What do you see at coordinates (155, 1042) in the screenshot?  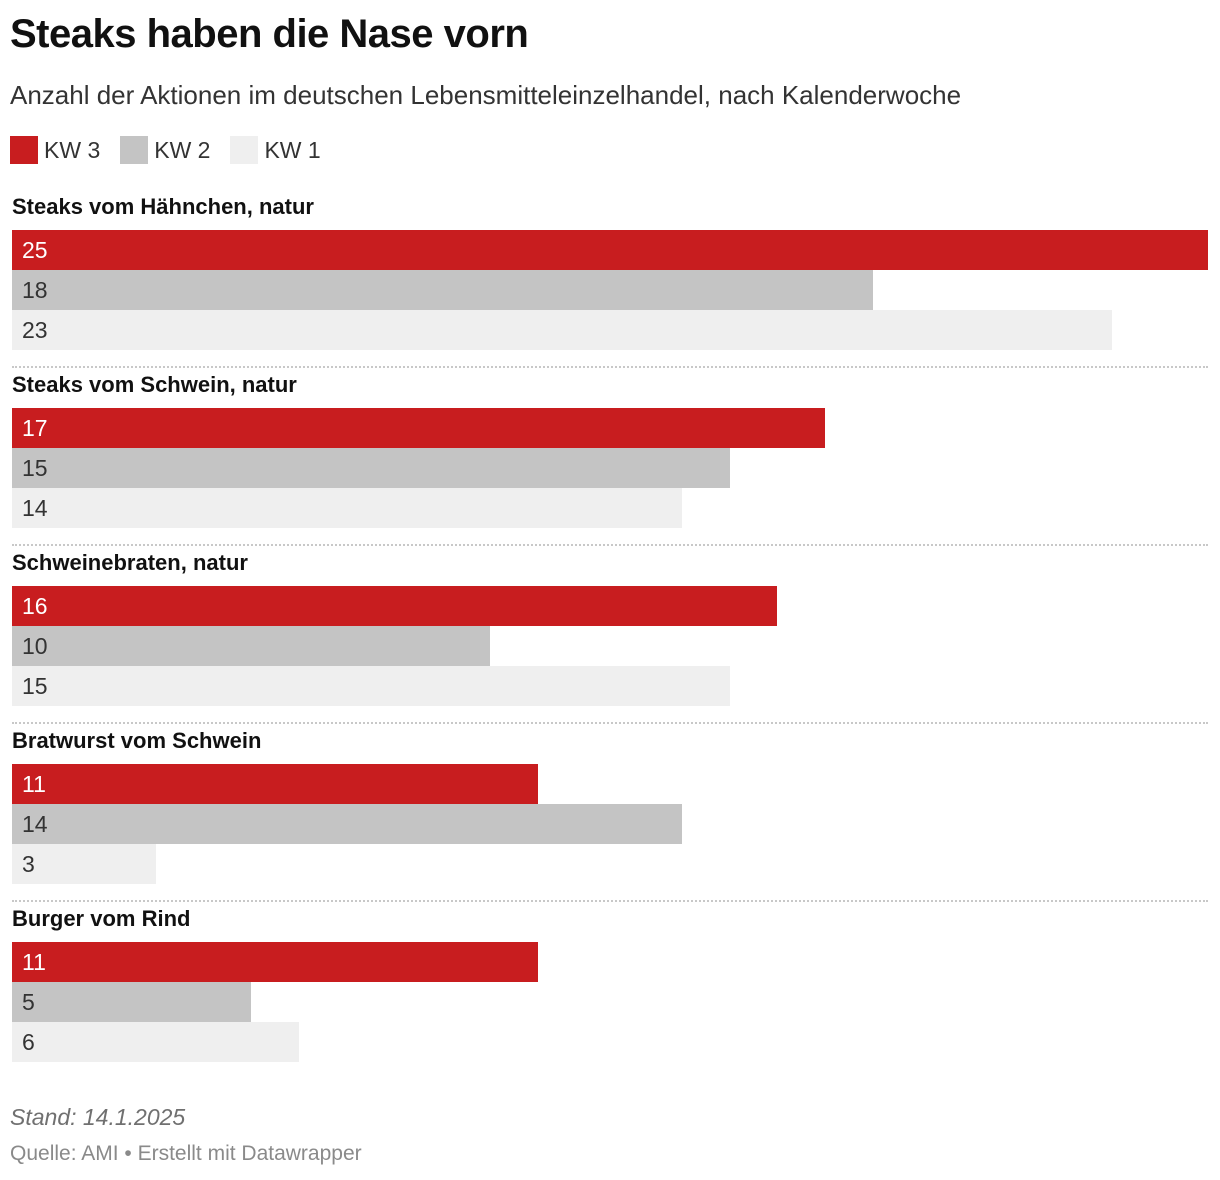 I see `bar: 6` at bounding box center [155, 1042].